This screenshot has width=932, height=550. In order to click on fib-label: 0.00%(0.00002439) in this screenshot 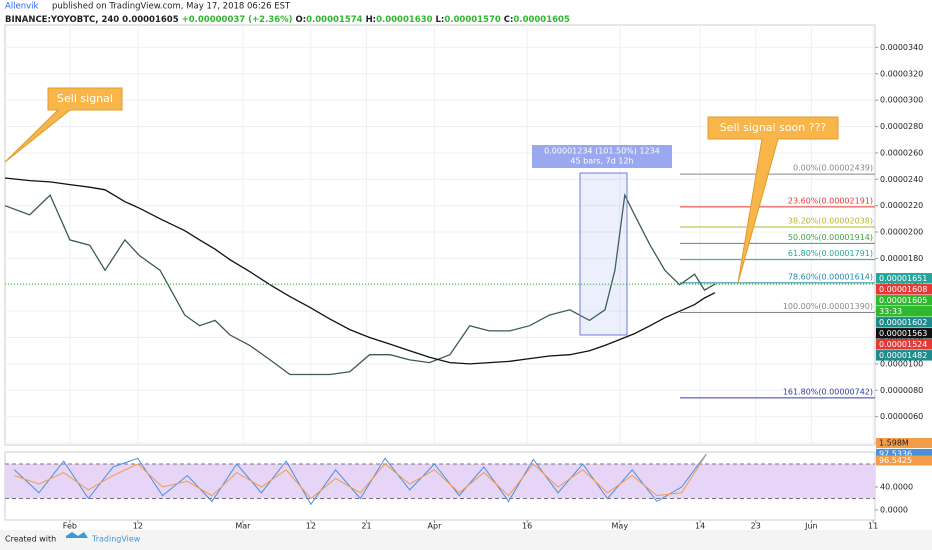, I will do `click(833, 168)`.